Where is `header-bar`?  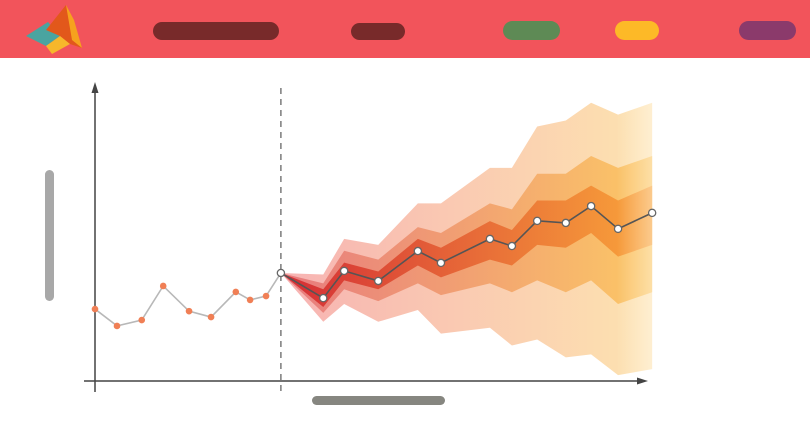
header-bar is located at coordinates (405, 29).